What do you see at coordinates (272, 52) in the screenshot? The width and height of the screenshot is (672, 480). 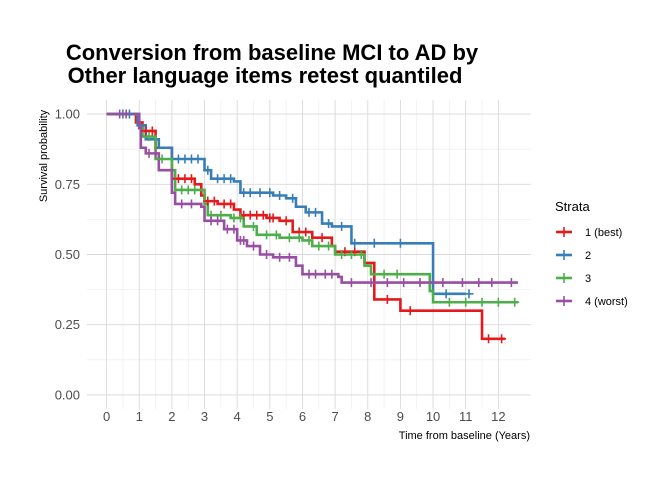 I see `chart-title-line-1: Conversion from baseline MCI to AD by` at bounding box center [272, 52].